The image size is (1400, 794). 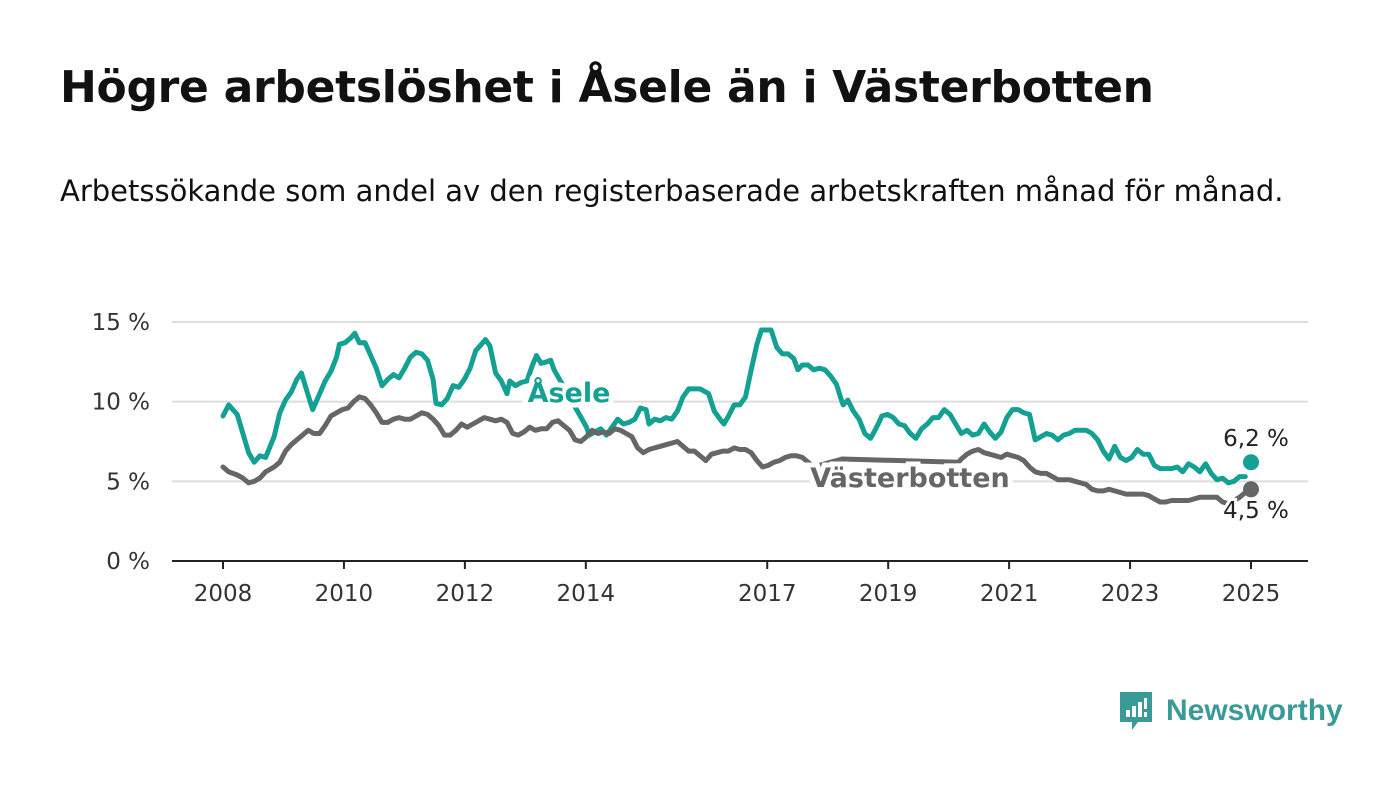 What do you see at coordinates (1136, 711) in the screenshot?
I see `newsworthy-logo-icon` at bounding box center [1136, 711].